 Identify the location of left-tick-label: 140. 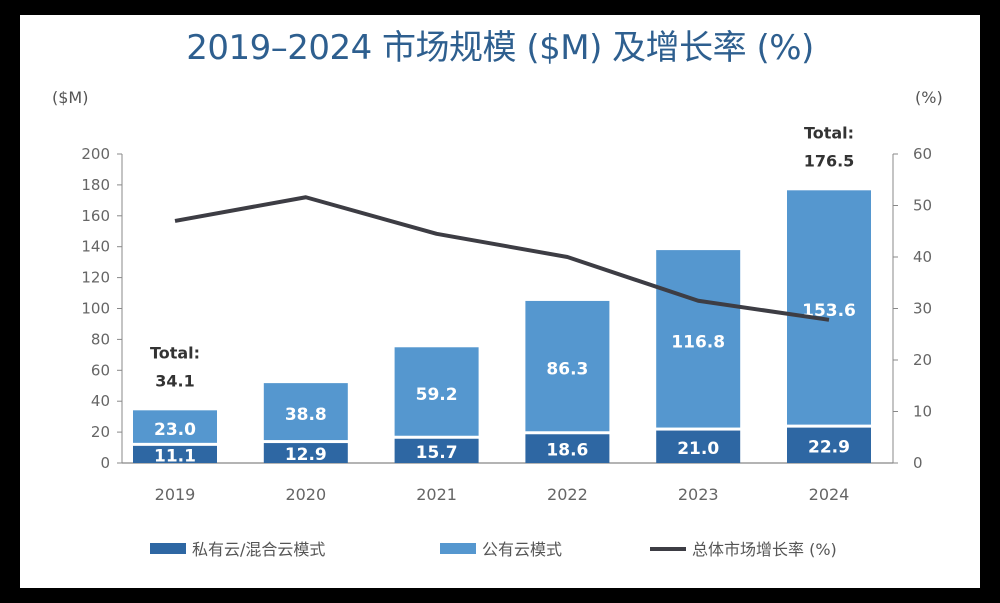
(95, 247).